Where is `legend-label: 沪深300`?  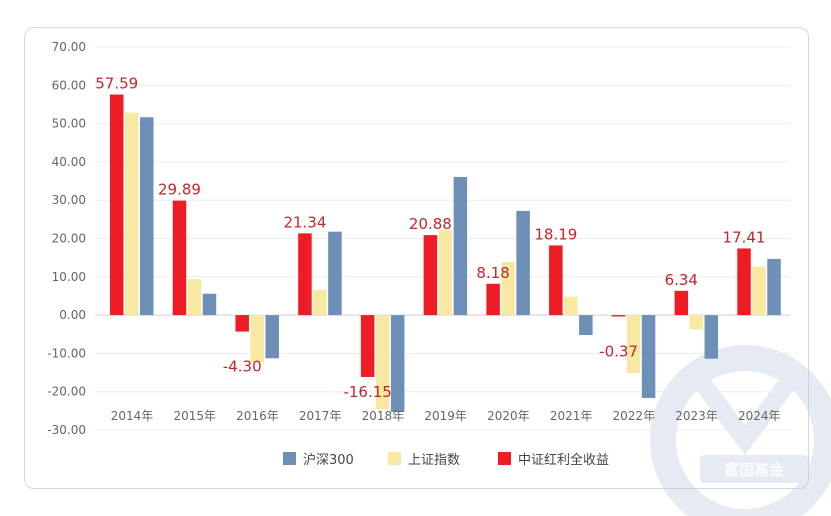
legend-label: 沪深300 is located at coordinates (328, 460).